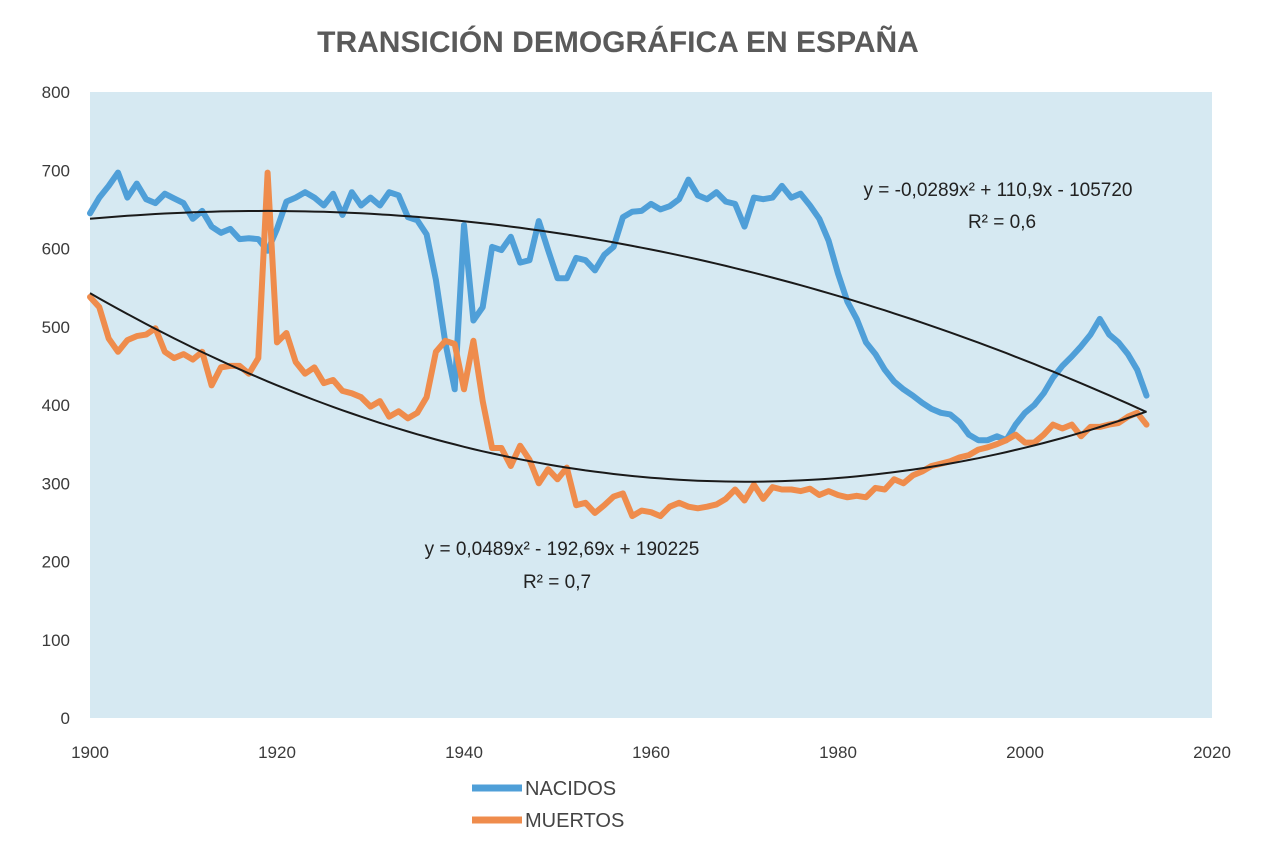 This screenshot has height=864, width=1275. Describe the element at coordinates (574, 821) in the screenshot. I see `legend-label-muertos: MUERTOS` at that location.